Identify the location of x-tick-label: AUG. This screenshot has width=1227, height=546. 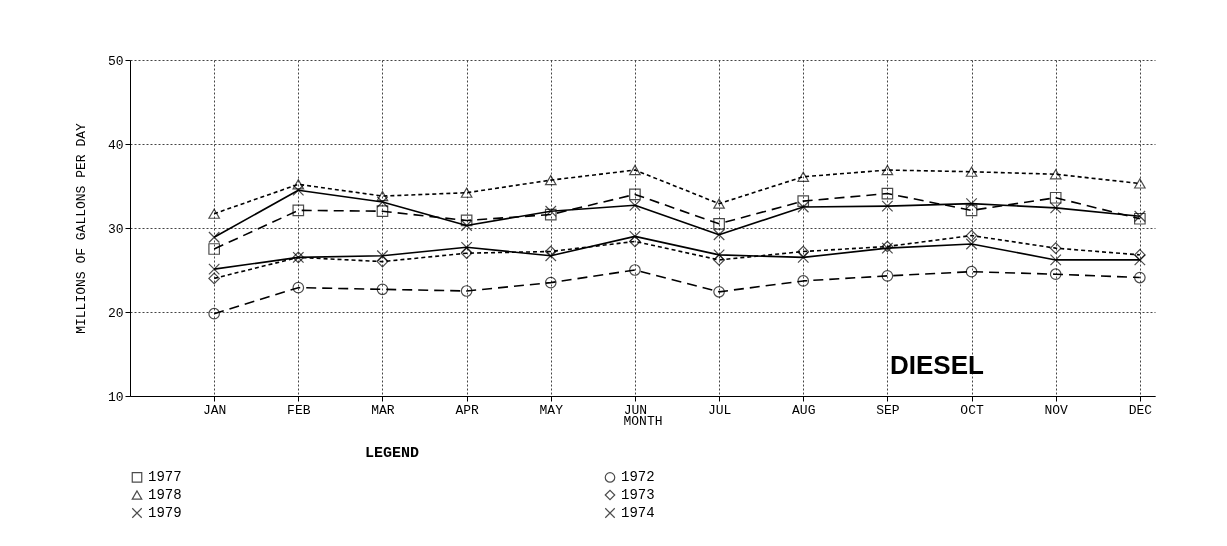
(804, 410).